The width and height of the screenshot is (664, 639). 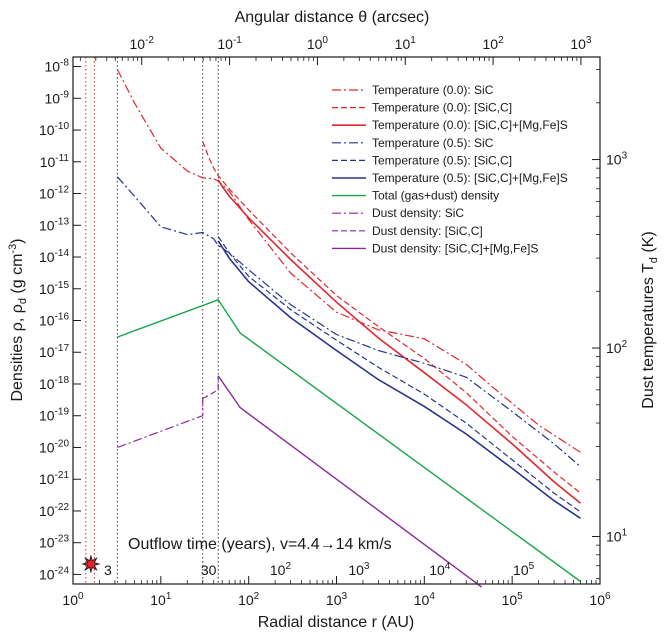 I want to click on yr-tick-label: 10³, so click(x=617, y=159).